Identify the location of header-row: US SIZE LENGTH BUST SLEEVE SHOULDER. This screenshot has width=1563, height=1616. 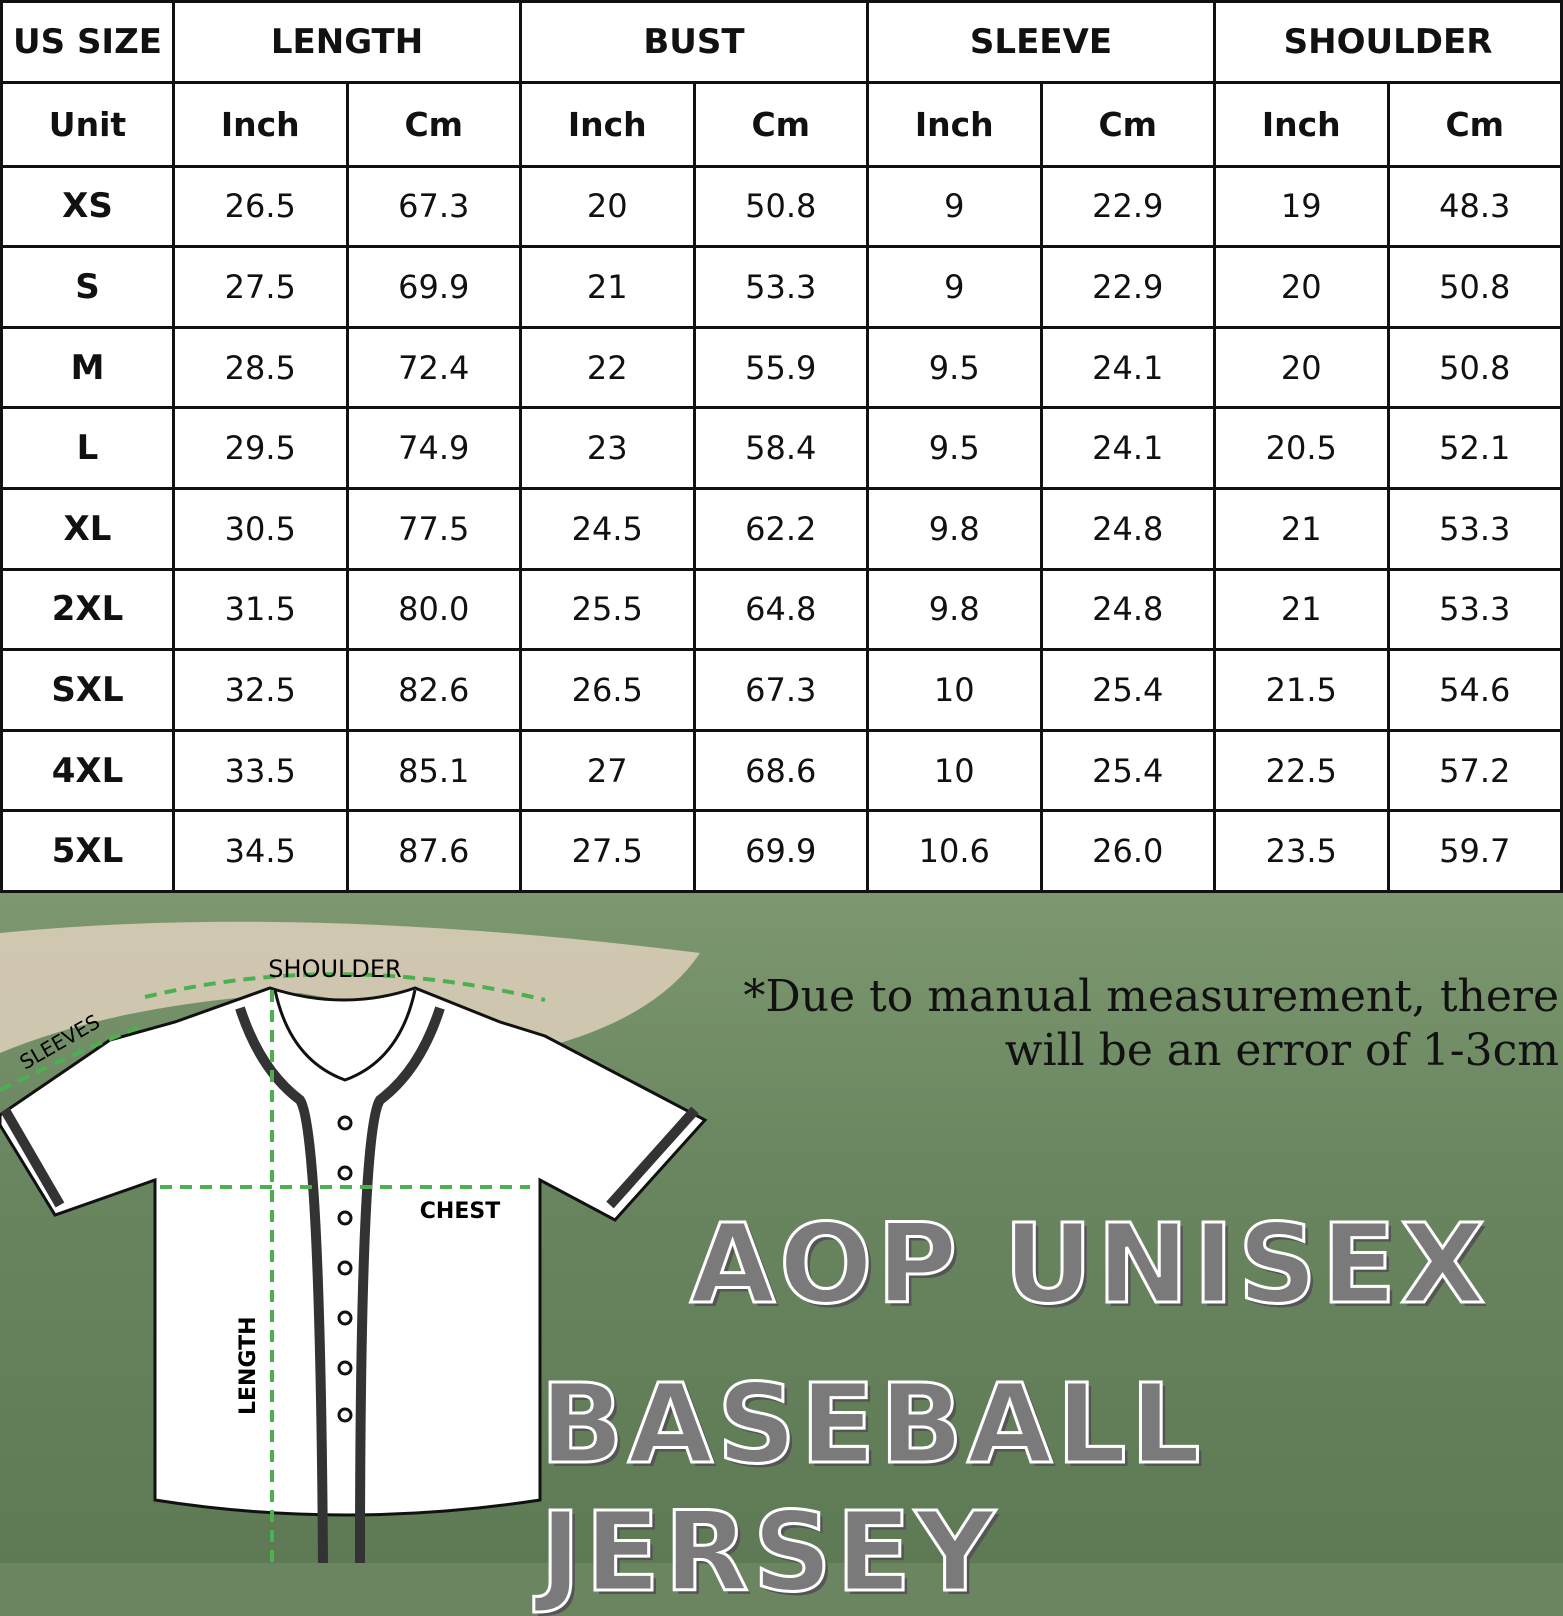
(781, 42).